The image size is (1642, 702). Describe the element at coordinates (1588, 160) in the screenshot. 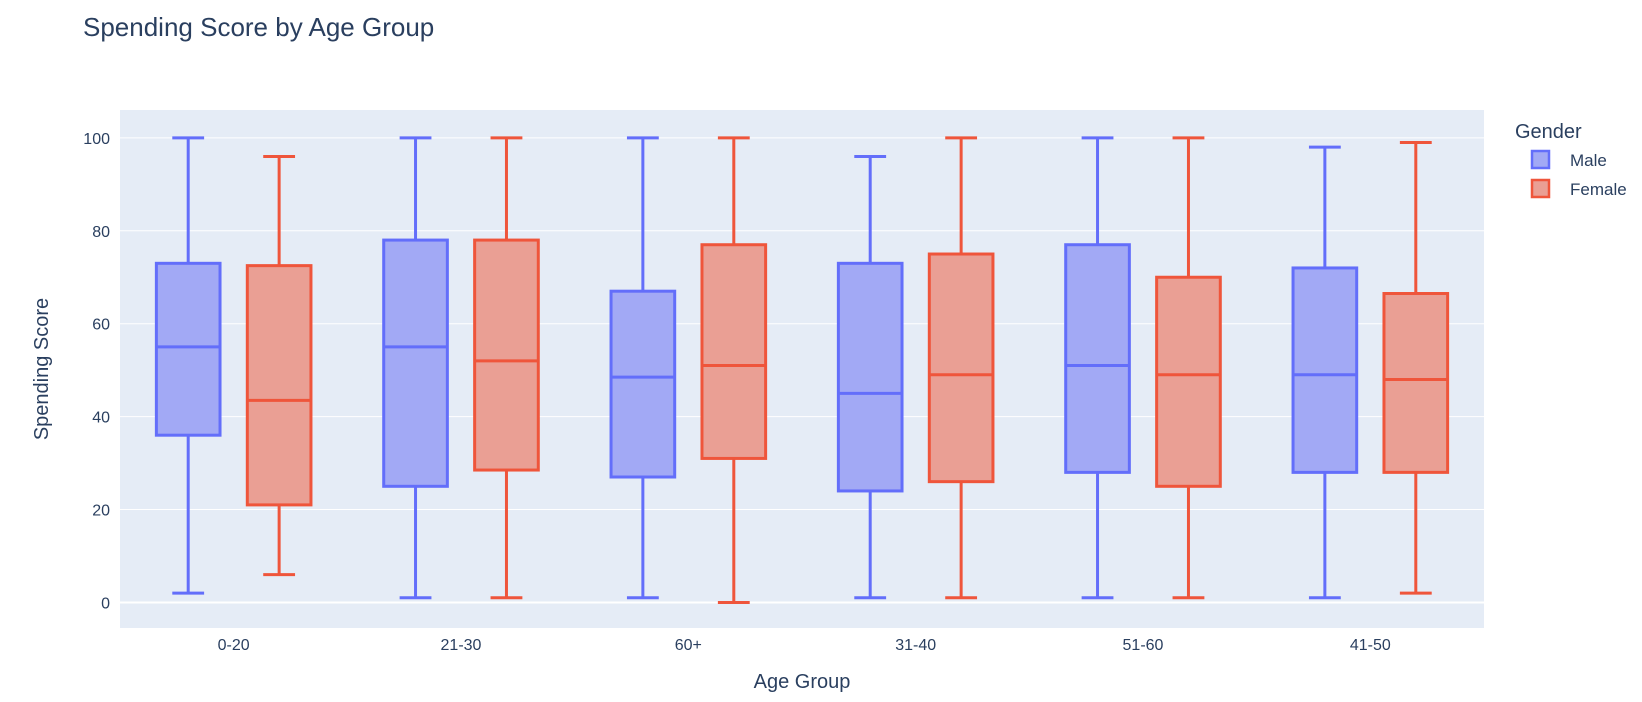

I see `legend-label: Male` at that location.